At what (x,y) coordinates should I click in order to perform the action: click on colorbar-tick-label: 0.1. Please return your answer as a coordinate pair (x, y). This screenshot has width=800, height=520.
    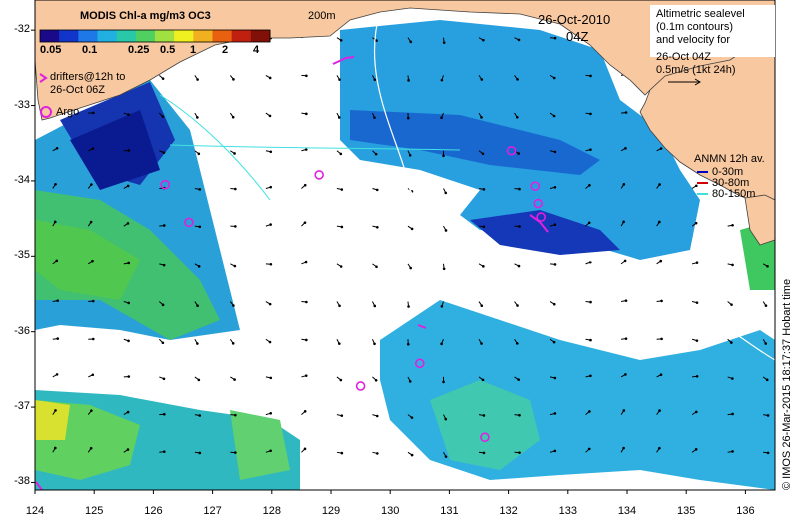
    Looking at the image, I should click on (90, 50).